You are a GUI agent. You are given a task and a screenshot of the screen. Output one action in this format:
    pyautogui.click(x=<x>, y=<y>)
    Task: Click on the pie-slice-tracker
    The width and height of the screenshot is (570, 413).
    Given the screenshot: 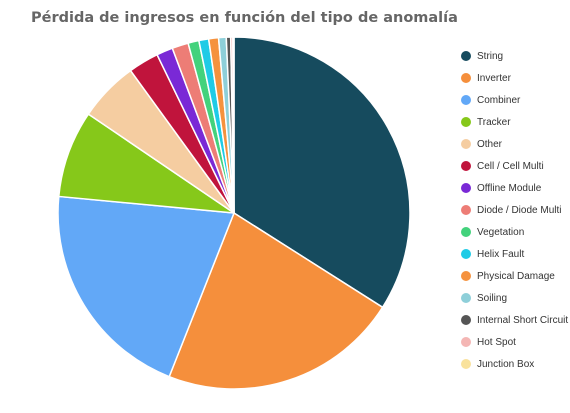 What is the action you would take?
    pyautogui.click(x=146, y=163)
    